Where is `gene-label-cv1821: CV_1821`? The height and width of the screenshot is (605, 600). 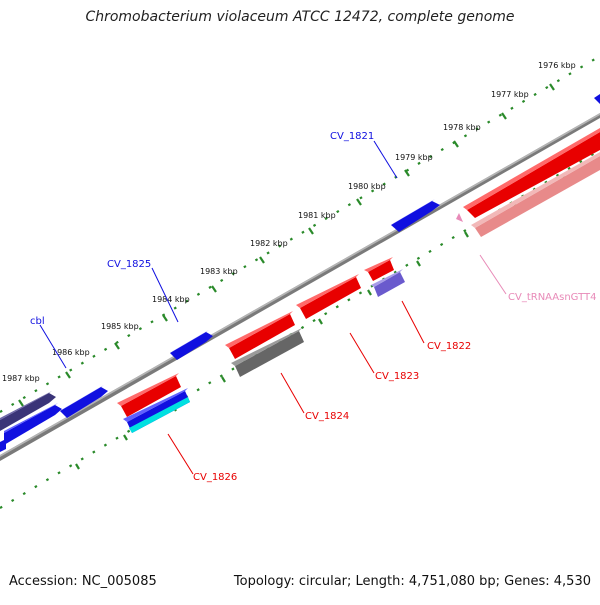 gene-label-cv1821: CV_1821 is located at coordinates (352, 136).